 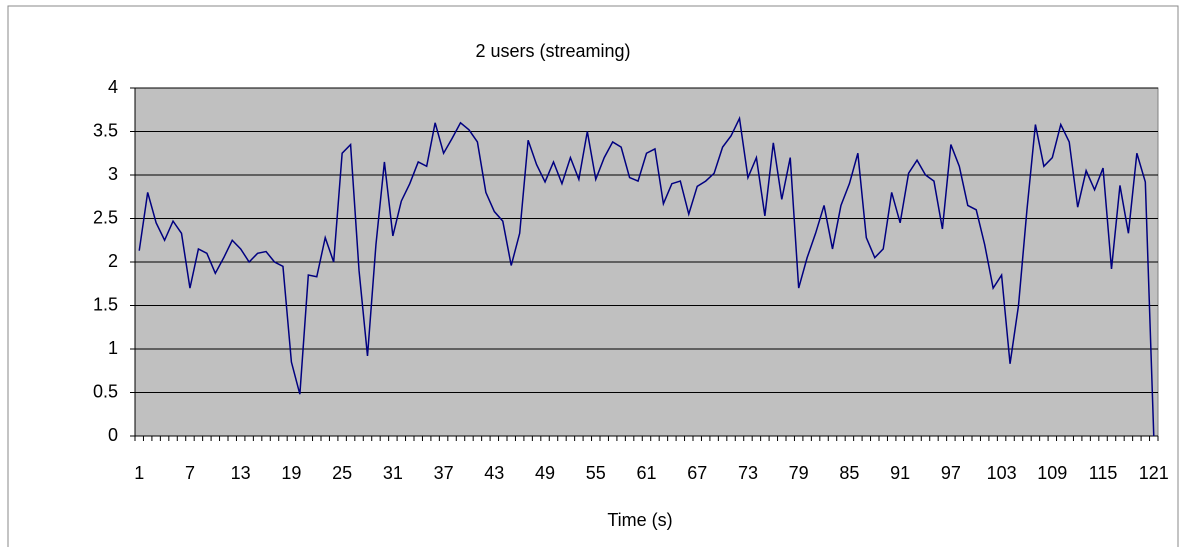 What do you see at coordinates (1002, 473) in the screenshot?
I see `x-tick-label: 103` at bounding box center [1002, 473].